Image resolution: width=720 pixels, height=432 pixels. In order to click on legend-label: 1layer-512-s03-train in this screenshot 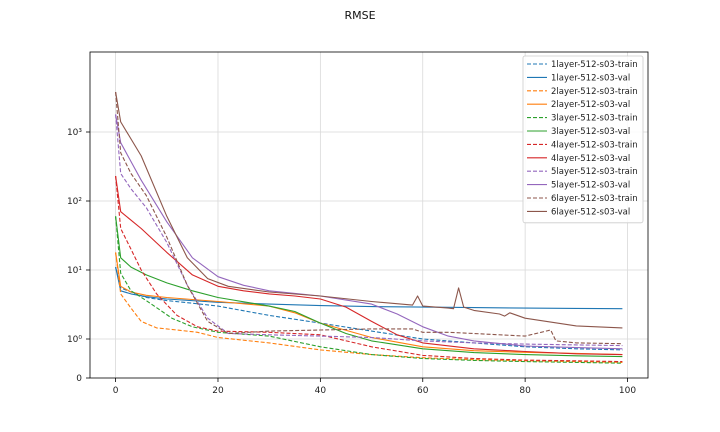, I will do `click(594, 65)`.